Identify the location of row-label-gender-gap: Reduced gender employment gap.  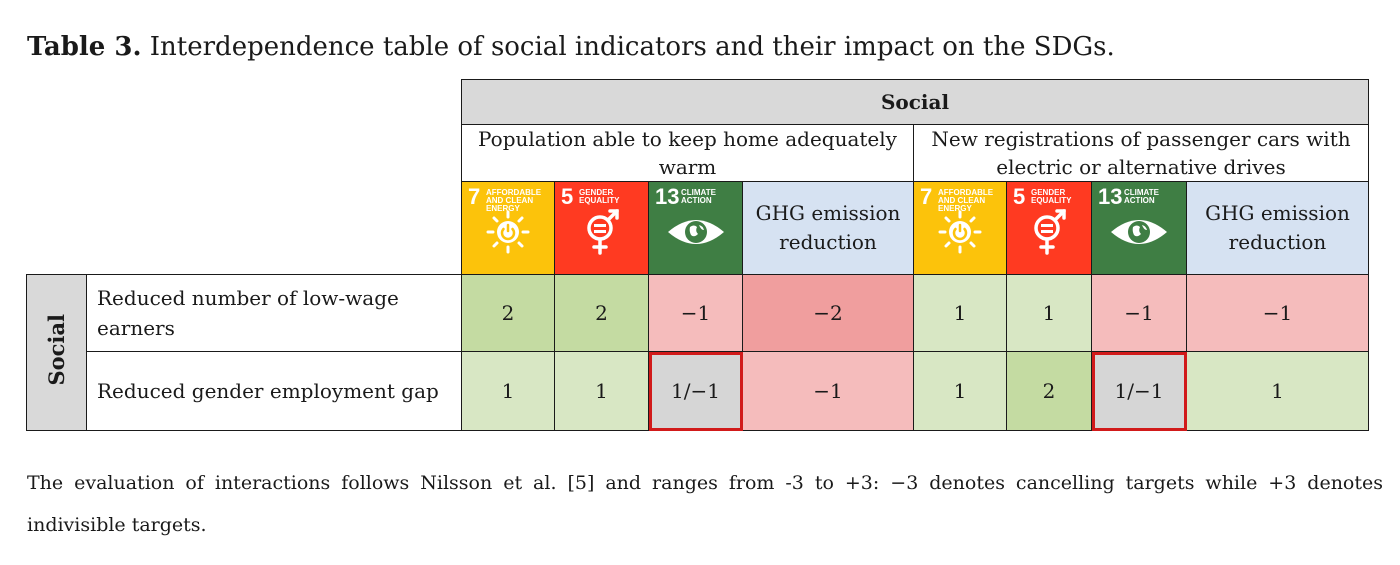
(274, 391).